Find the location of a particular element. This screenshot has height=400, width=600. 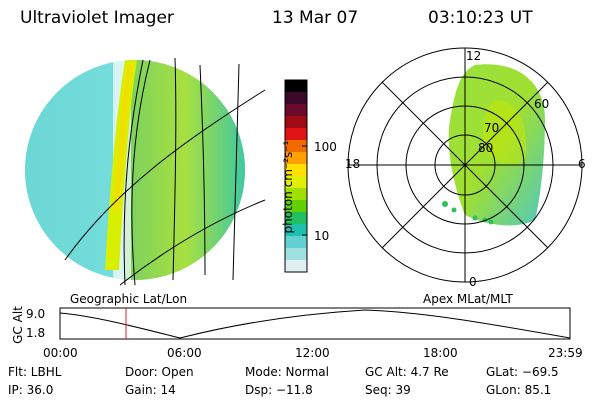

altitude-plot is located at coordinates (315, 323).